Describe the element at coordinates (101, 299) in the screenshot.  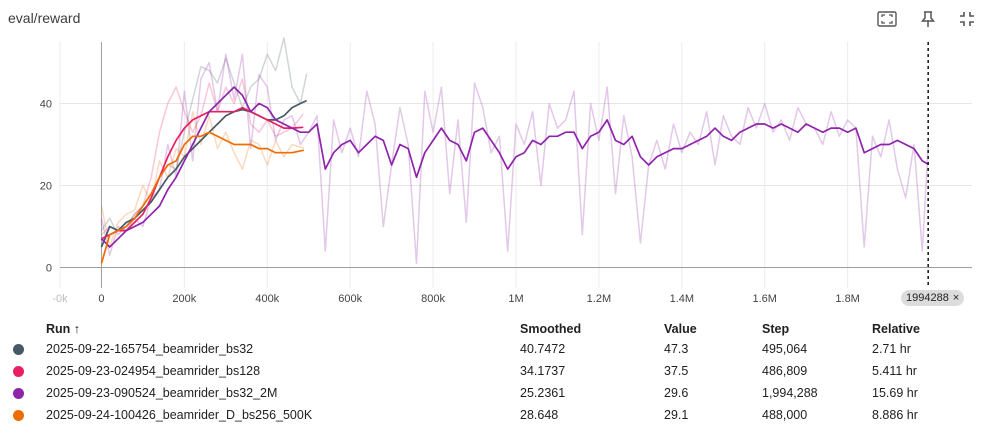
I see `x-tick-label: 0` at that location.